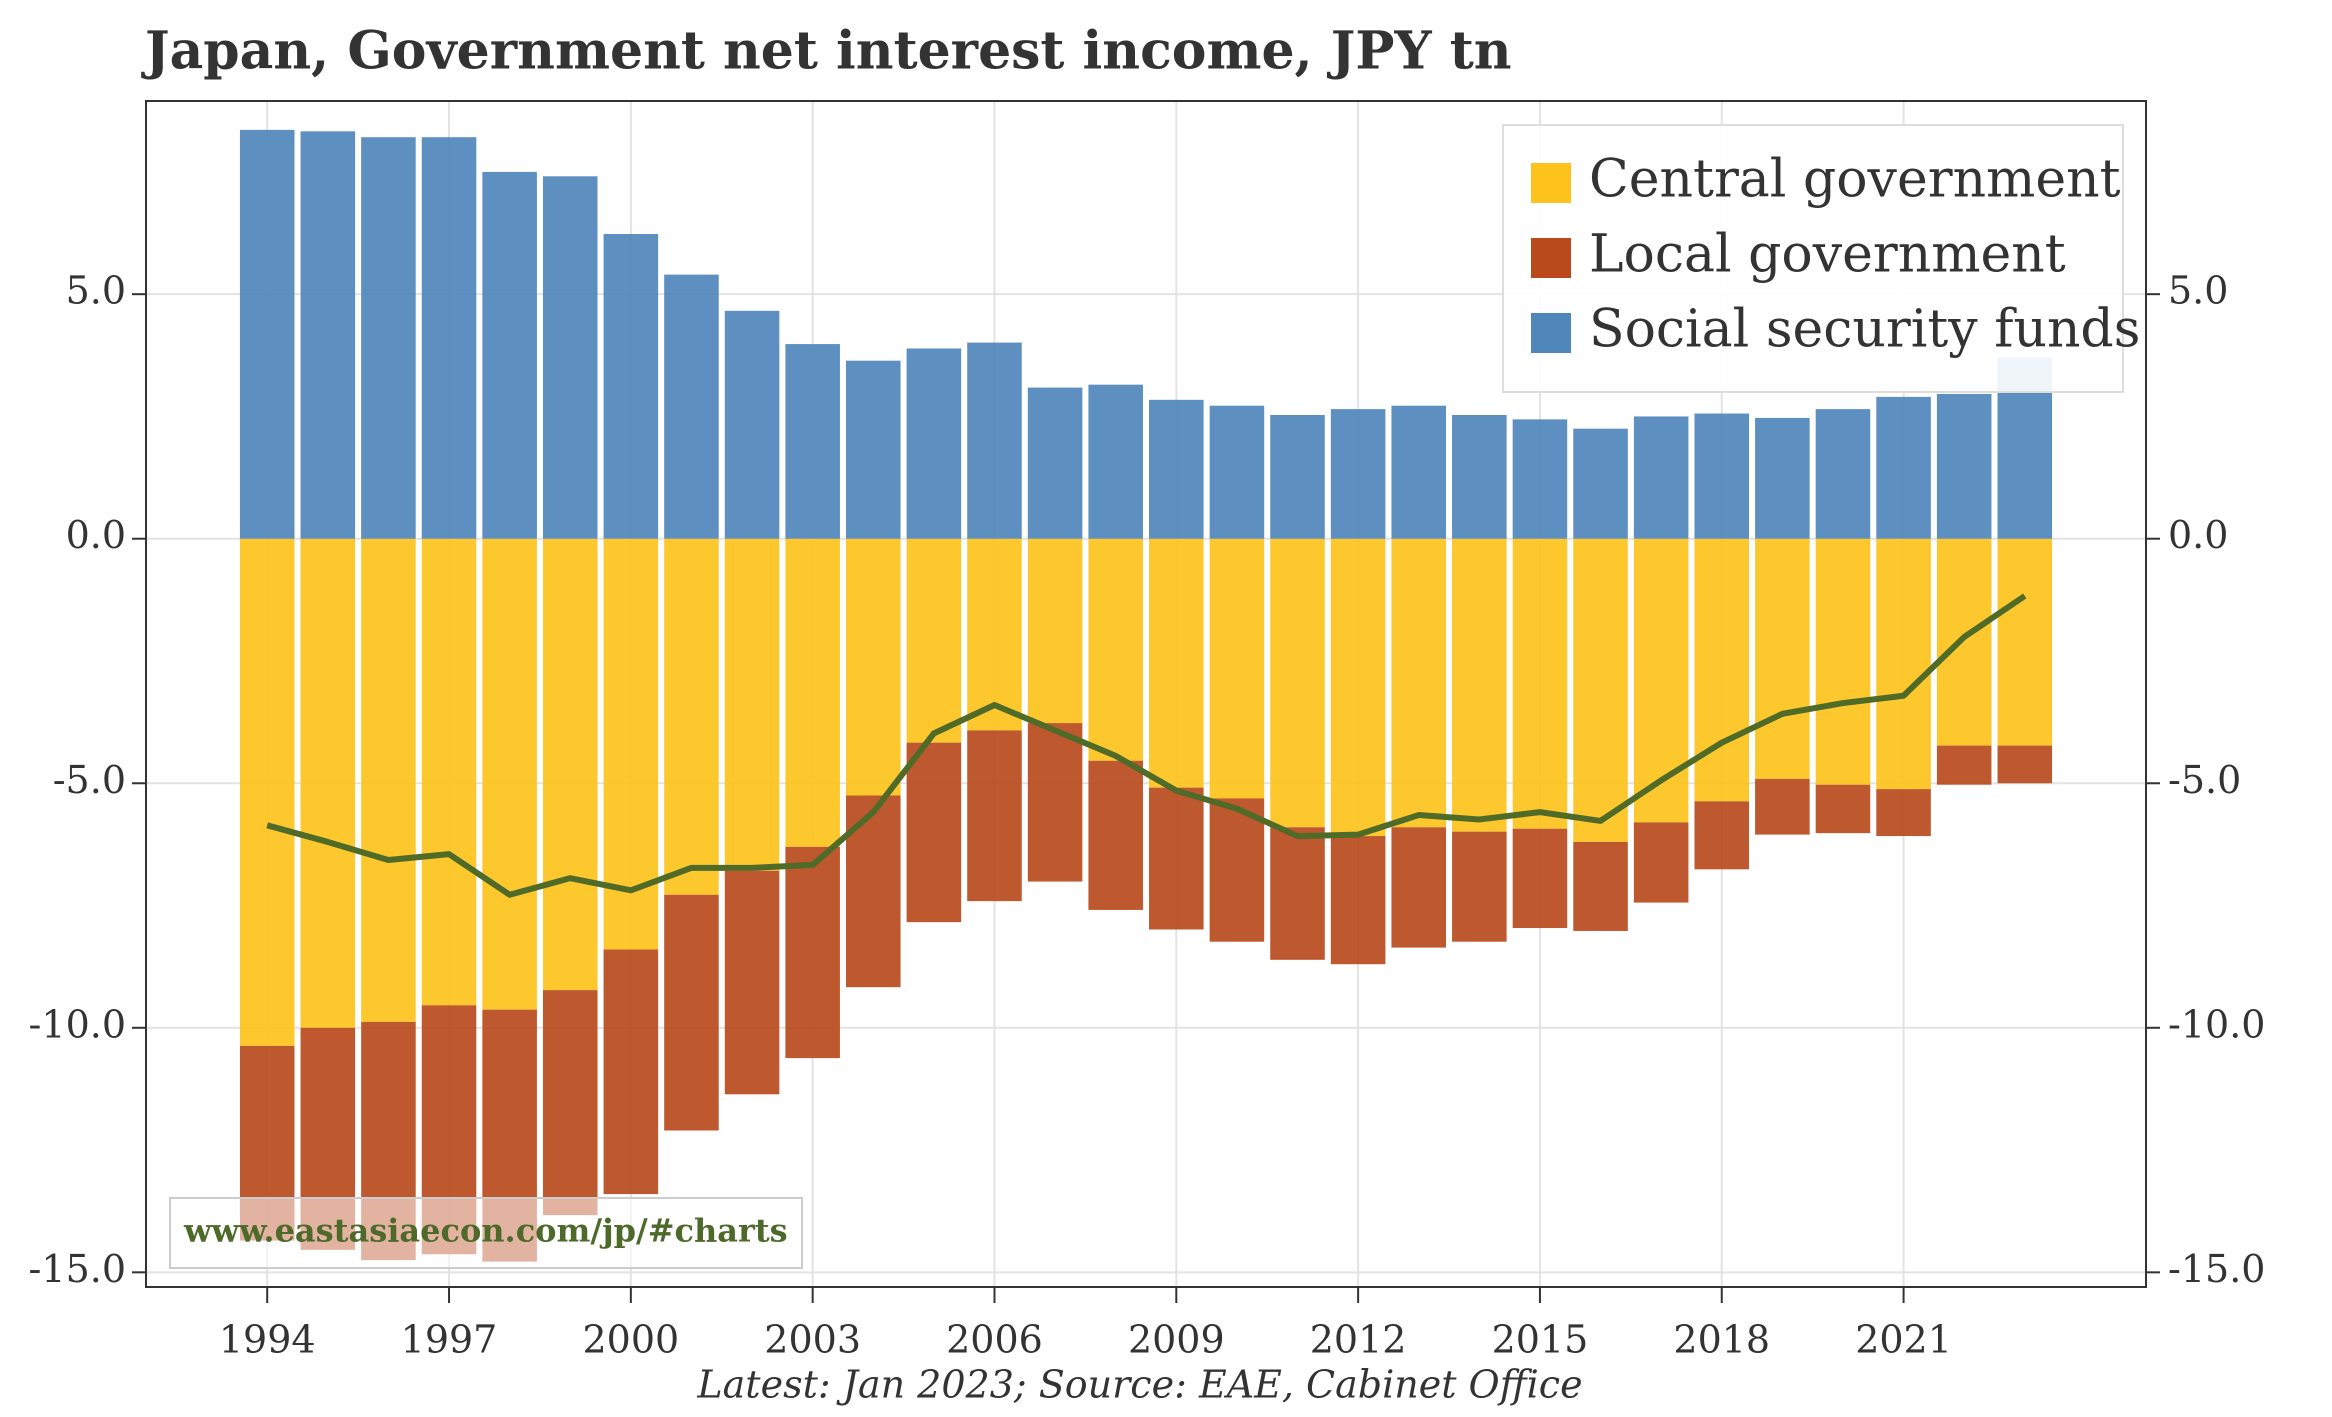  Describe the element at coordinates (2216, 1269) in the screenshot. I see `y2-tick-label: -15.0` at that location.